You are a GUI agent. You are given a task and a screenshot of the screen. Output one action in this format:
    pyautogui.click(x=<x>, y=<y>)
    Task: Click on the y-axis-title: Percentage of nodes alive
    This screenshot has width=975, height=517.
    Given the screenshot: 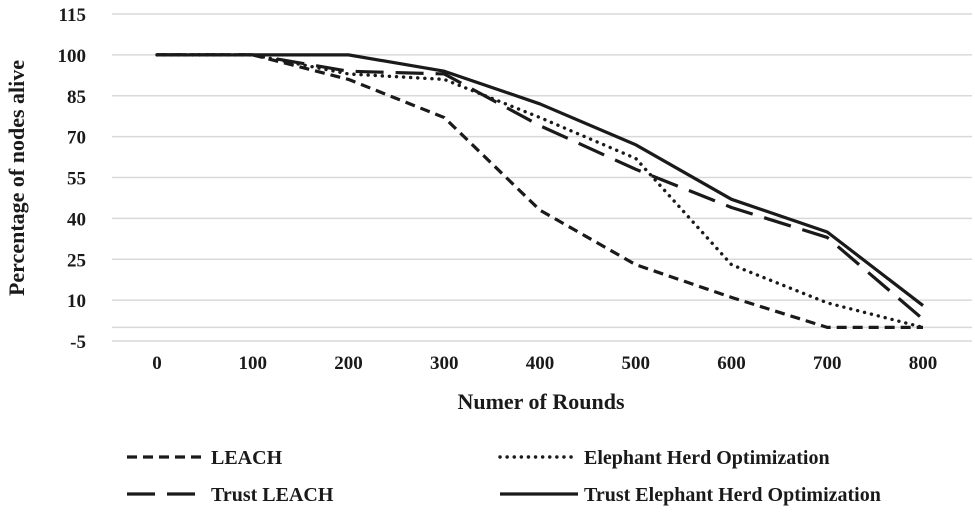 What is the action you would take?
    pyautogui.click(x=16, y=178)
    